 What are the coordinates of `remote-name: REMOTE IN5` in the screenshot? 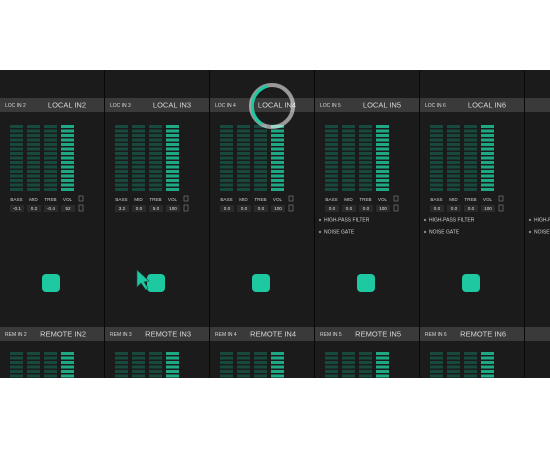 It's located at (378, 333).